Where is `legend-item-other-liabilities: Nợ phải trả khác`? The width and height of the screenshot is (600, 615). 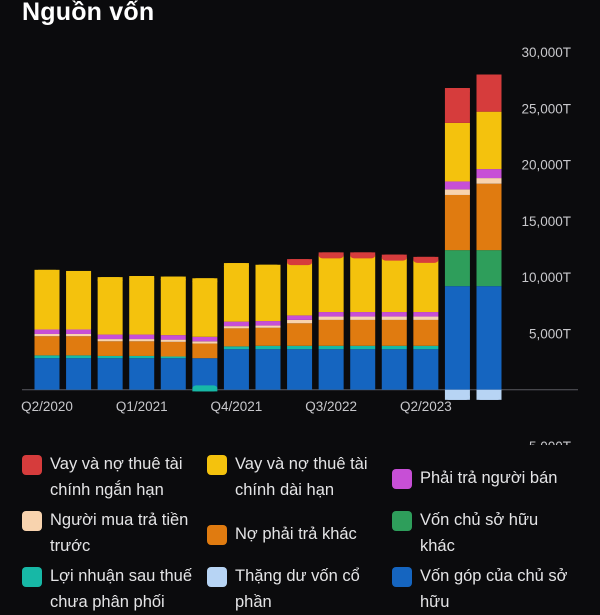
legend-item-other-liabilities: Nợ phải trả khác is located at coordinates (299, 535).